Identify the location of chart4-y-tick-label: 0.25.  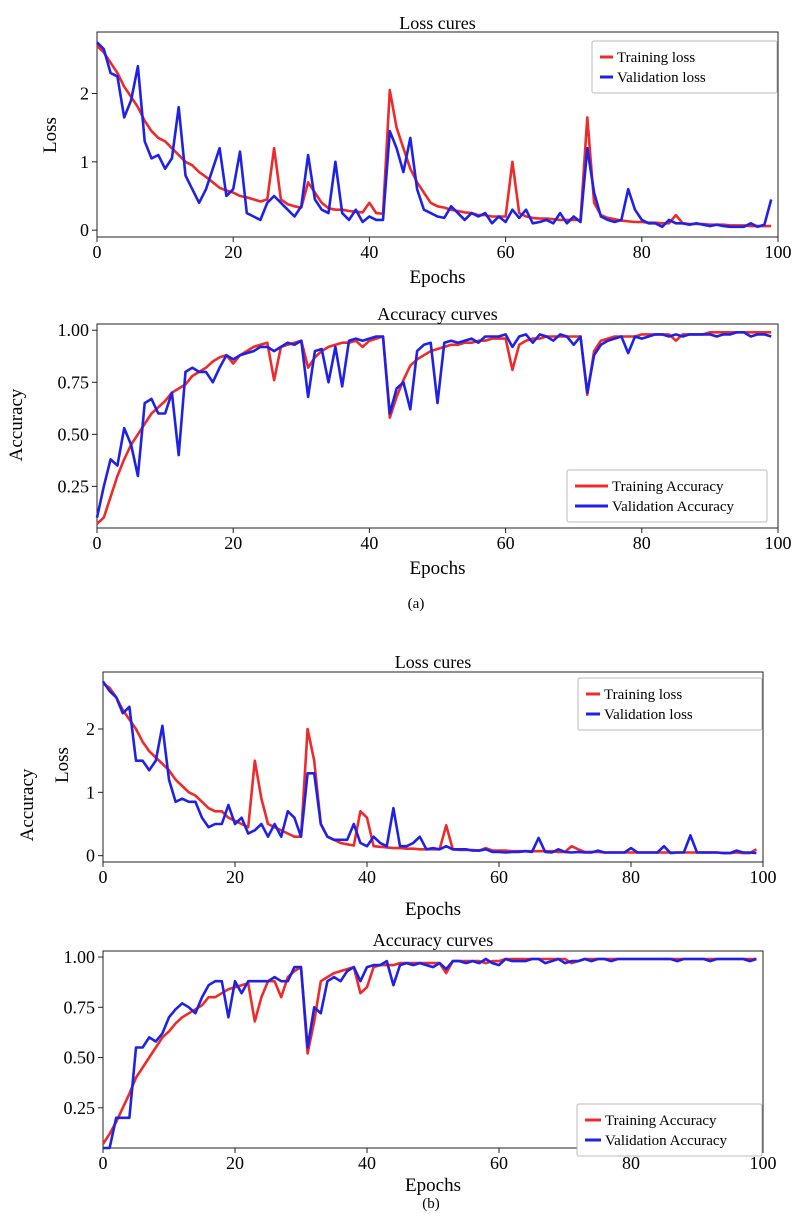
(80, 1108).